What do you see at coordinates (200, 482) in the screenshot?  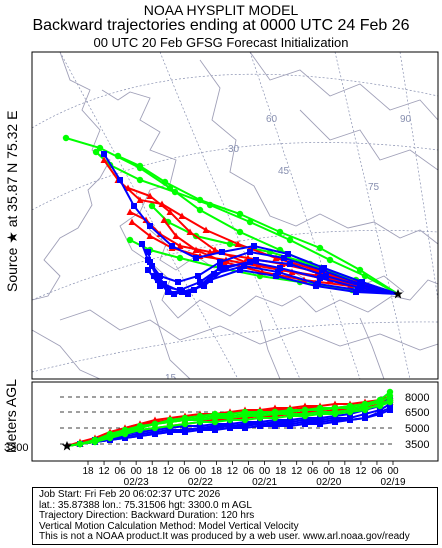 I see `date-label: 02/22` at bounding box center [200, 482].